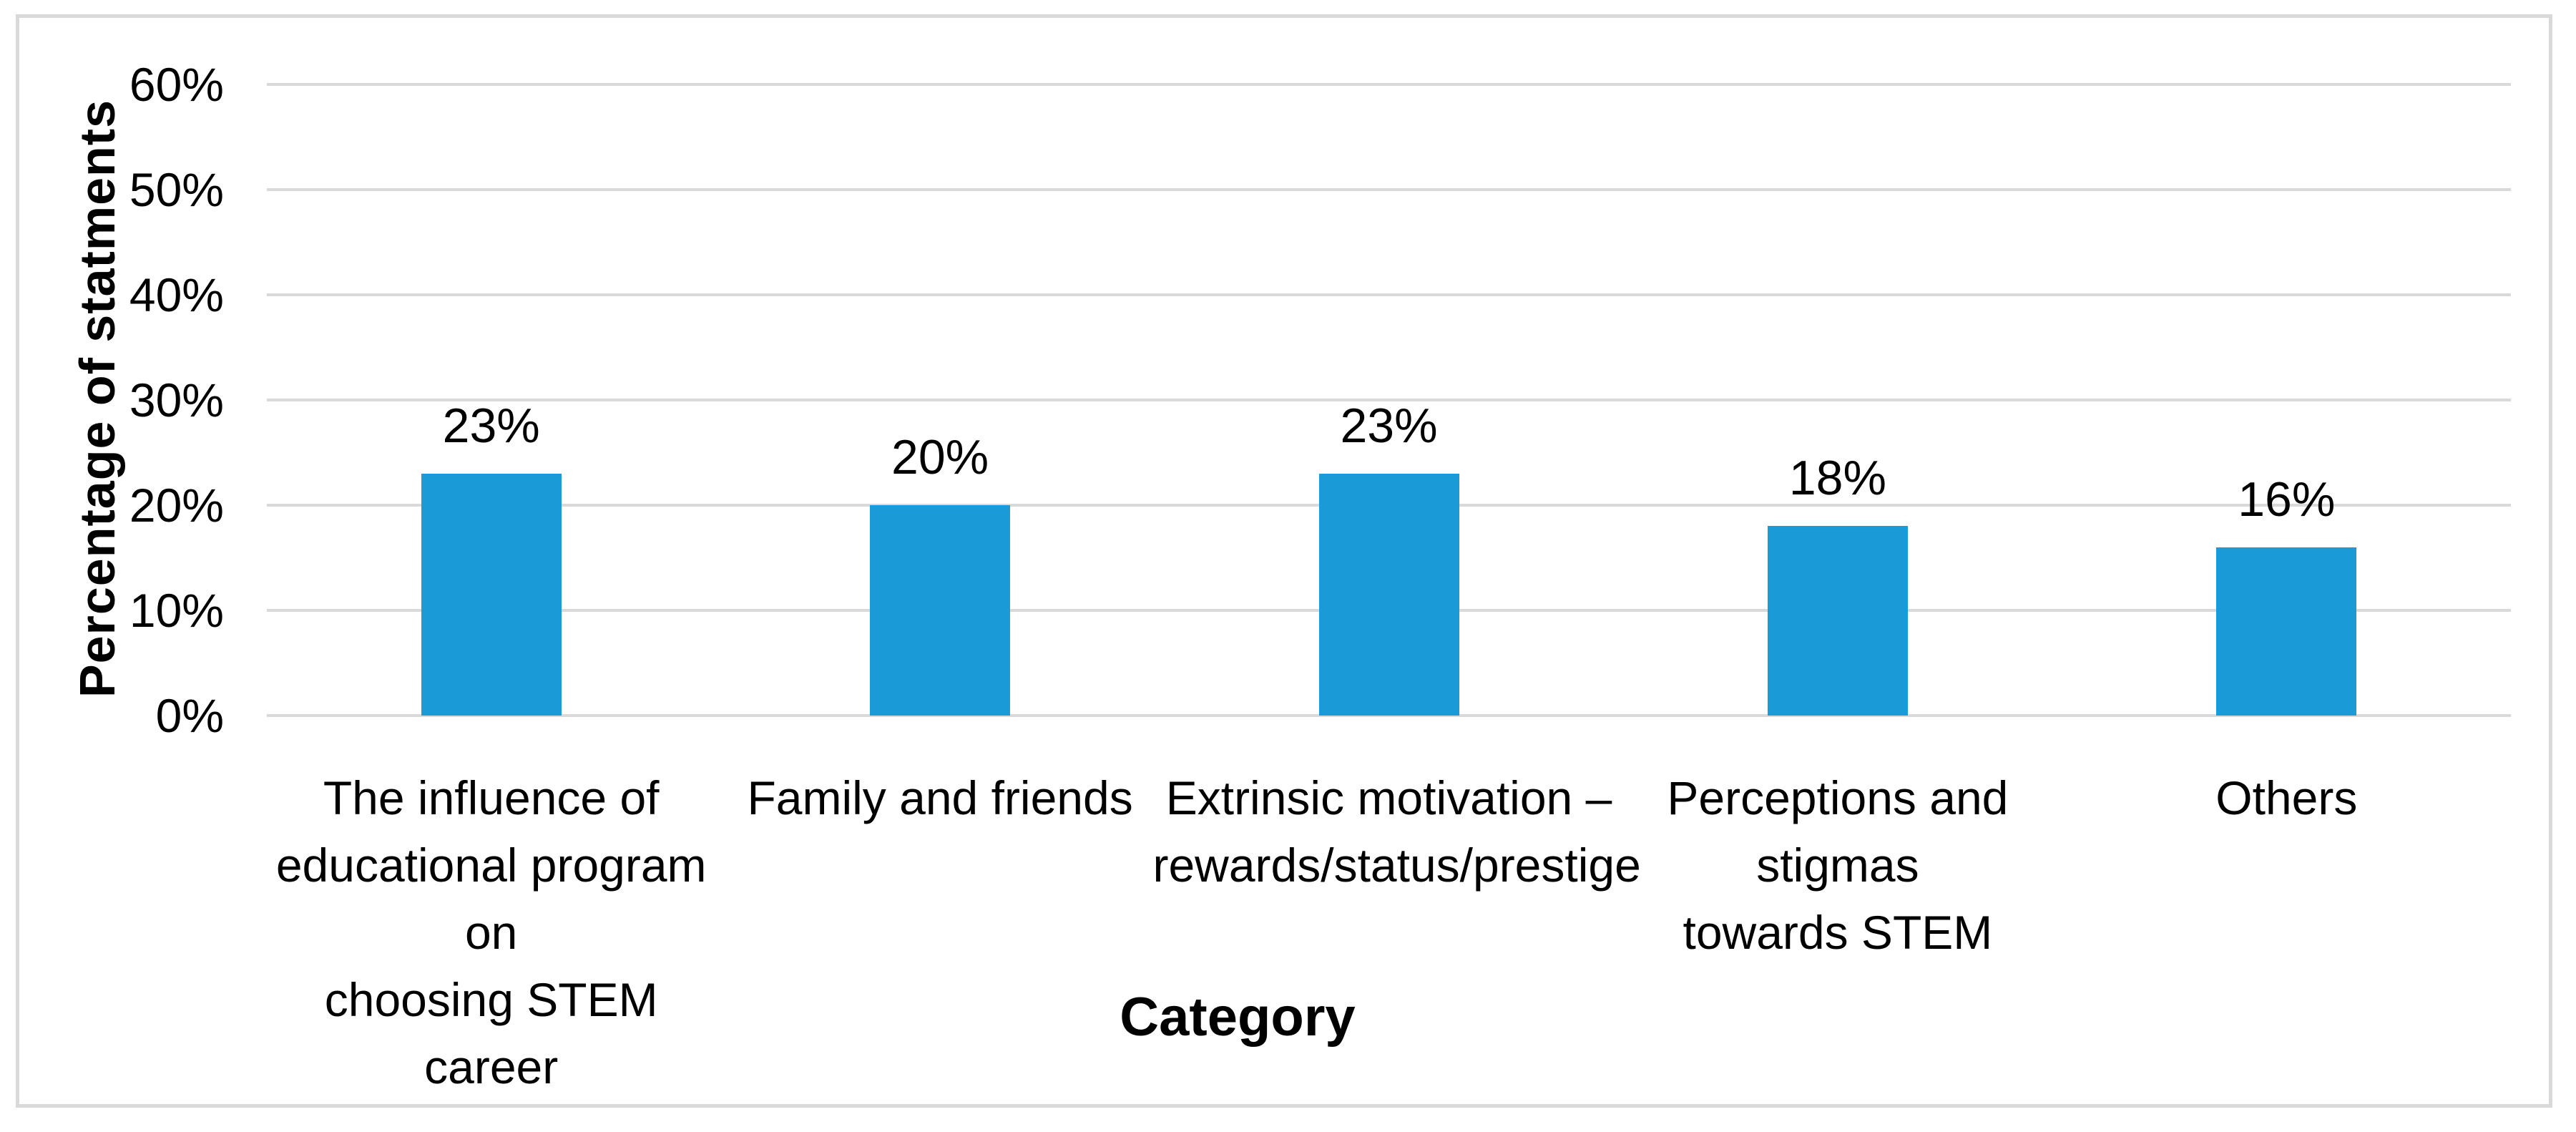 This screenshot has height=1132, width=2576. What do you see at coordinates (176, 189) in the screenshot?
I see `y-tick-label-50%: 50%` at bounding box center [176, 189].